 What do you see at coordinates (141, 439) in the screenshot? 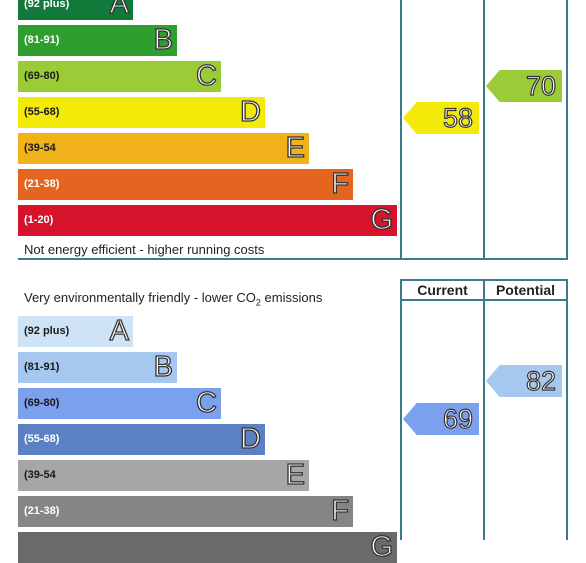
I see `env-band-d: (55-68) D` at bounding box center [141, 439].